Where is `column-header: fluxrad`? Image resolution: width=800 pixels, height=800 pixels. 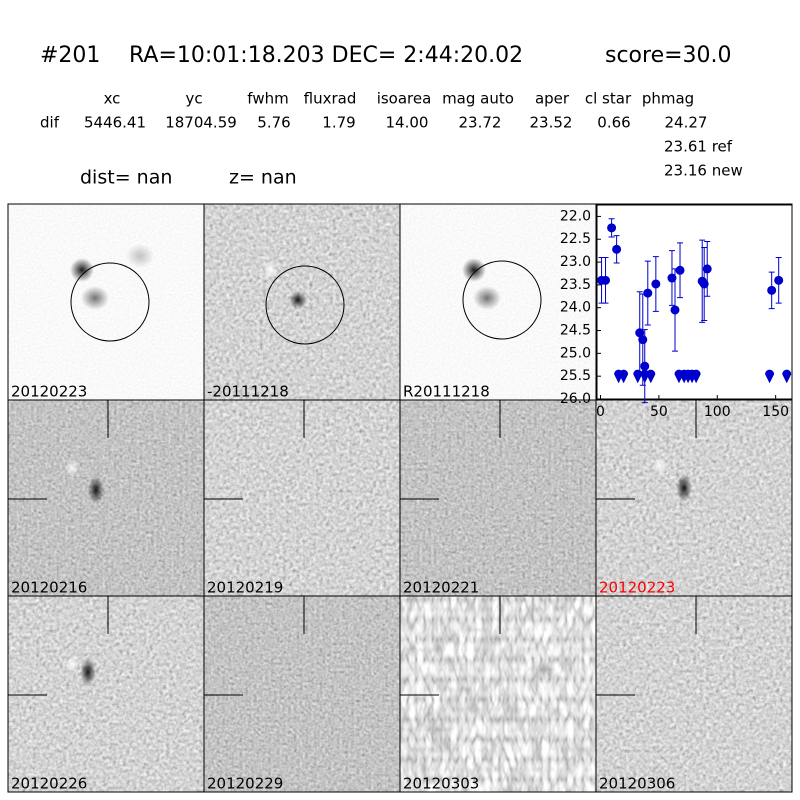
column-header: fluxrad is located at coordinates (330, 99).